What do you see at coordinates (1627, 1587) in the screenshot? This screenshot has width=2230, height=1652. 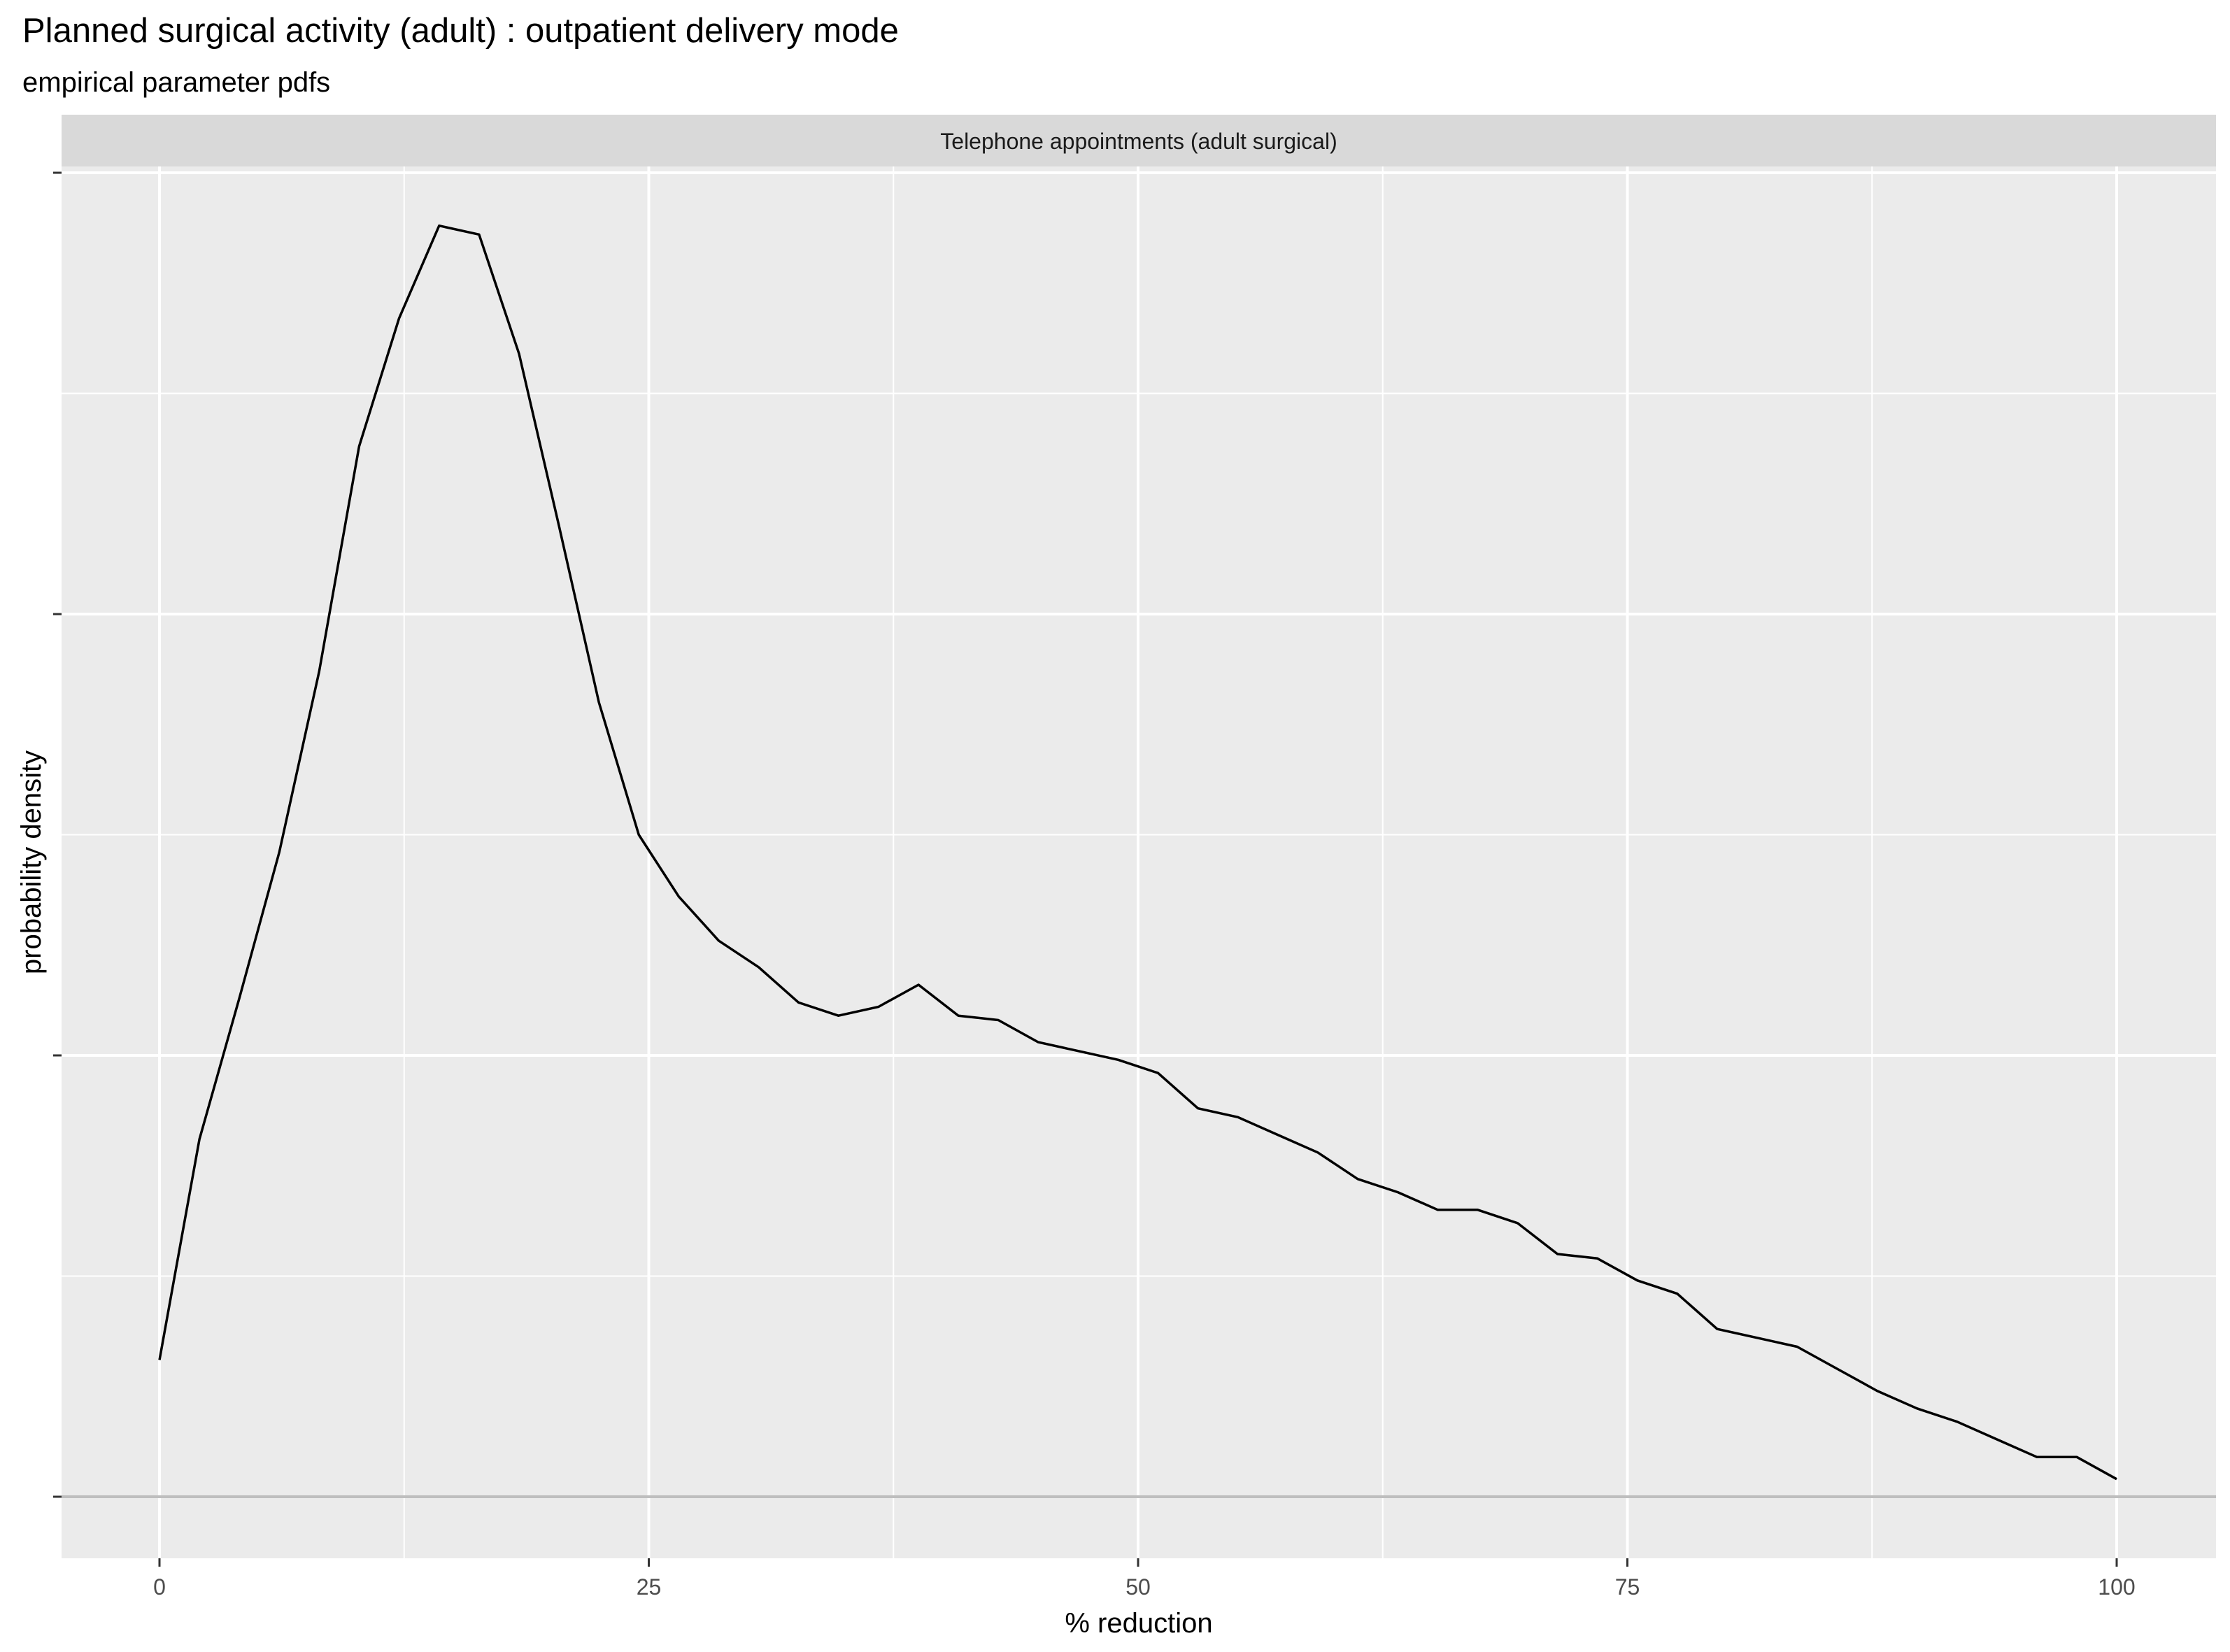 I see `x-tick-label: 75` at bounding box center [1627, 1587].